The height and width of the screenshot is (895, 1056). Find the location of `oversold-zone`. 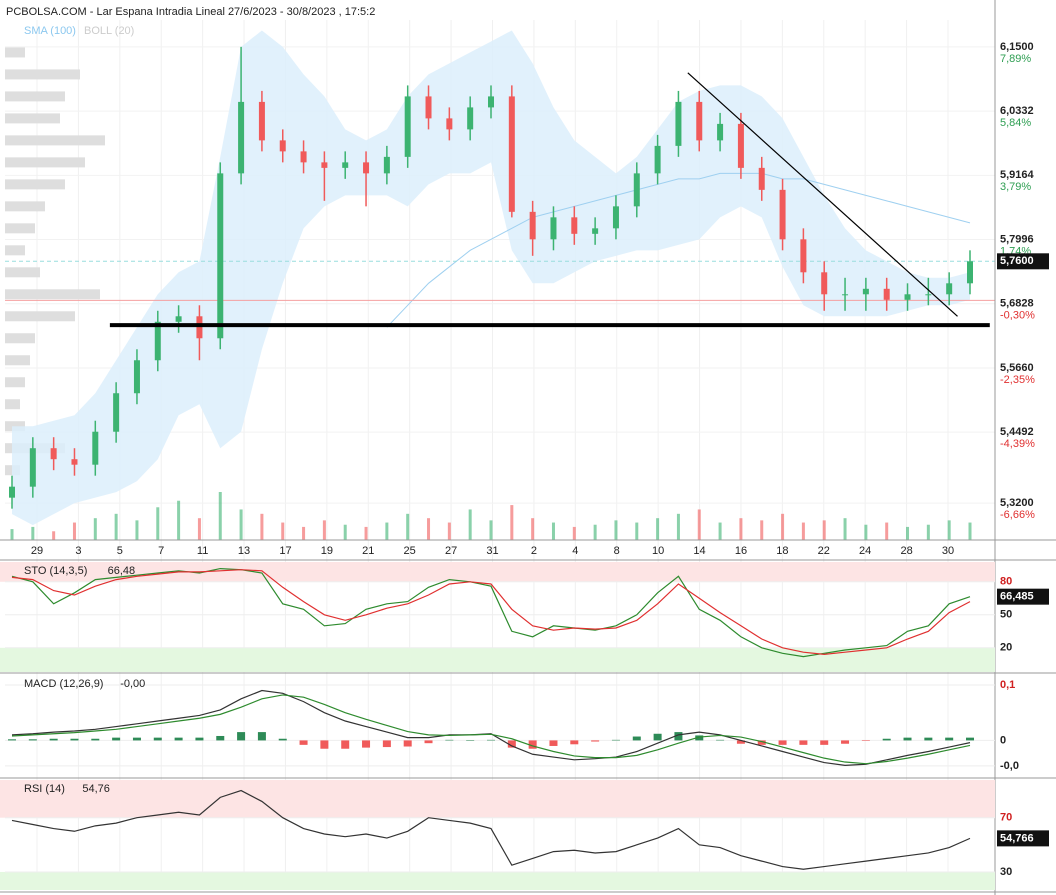

oversold-zone is located at coordinates (497, 659).